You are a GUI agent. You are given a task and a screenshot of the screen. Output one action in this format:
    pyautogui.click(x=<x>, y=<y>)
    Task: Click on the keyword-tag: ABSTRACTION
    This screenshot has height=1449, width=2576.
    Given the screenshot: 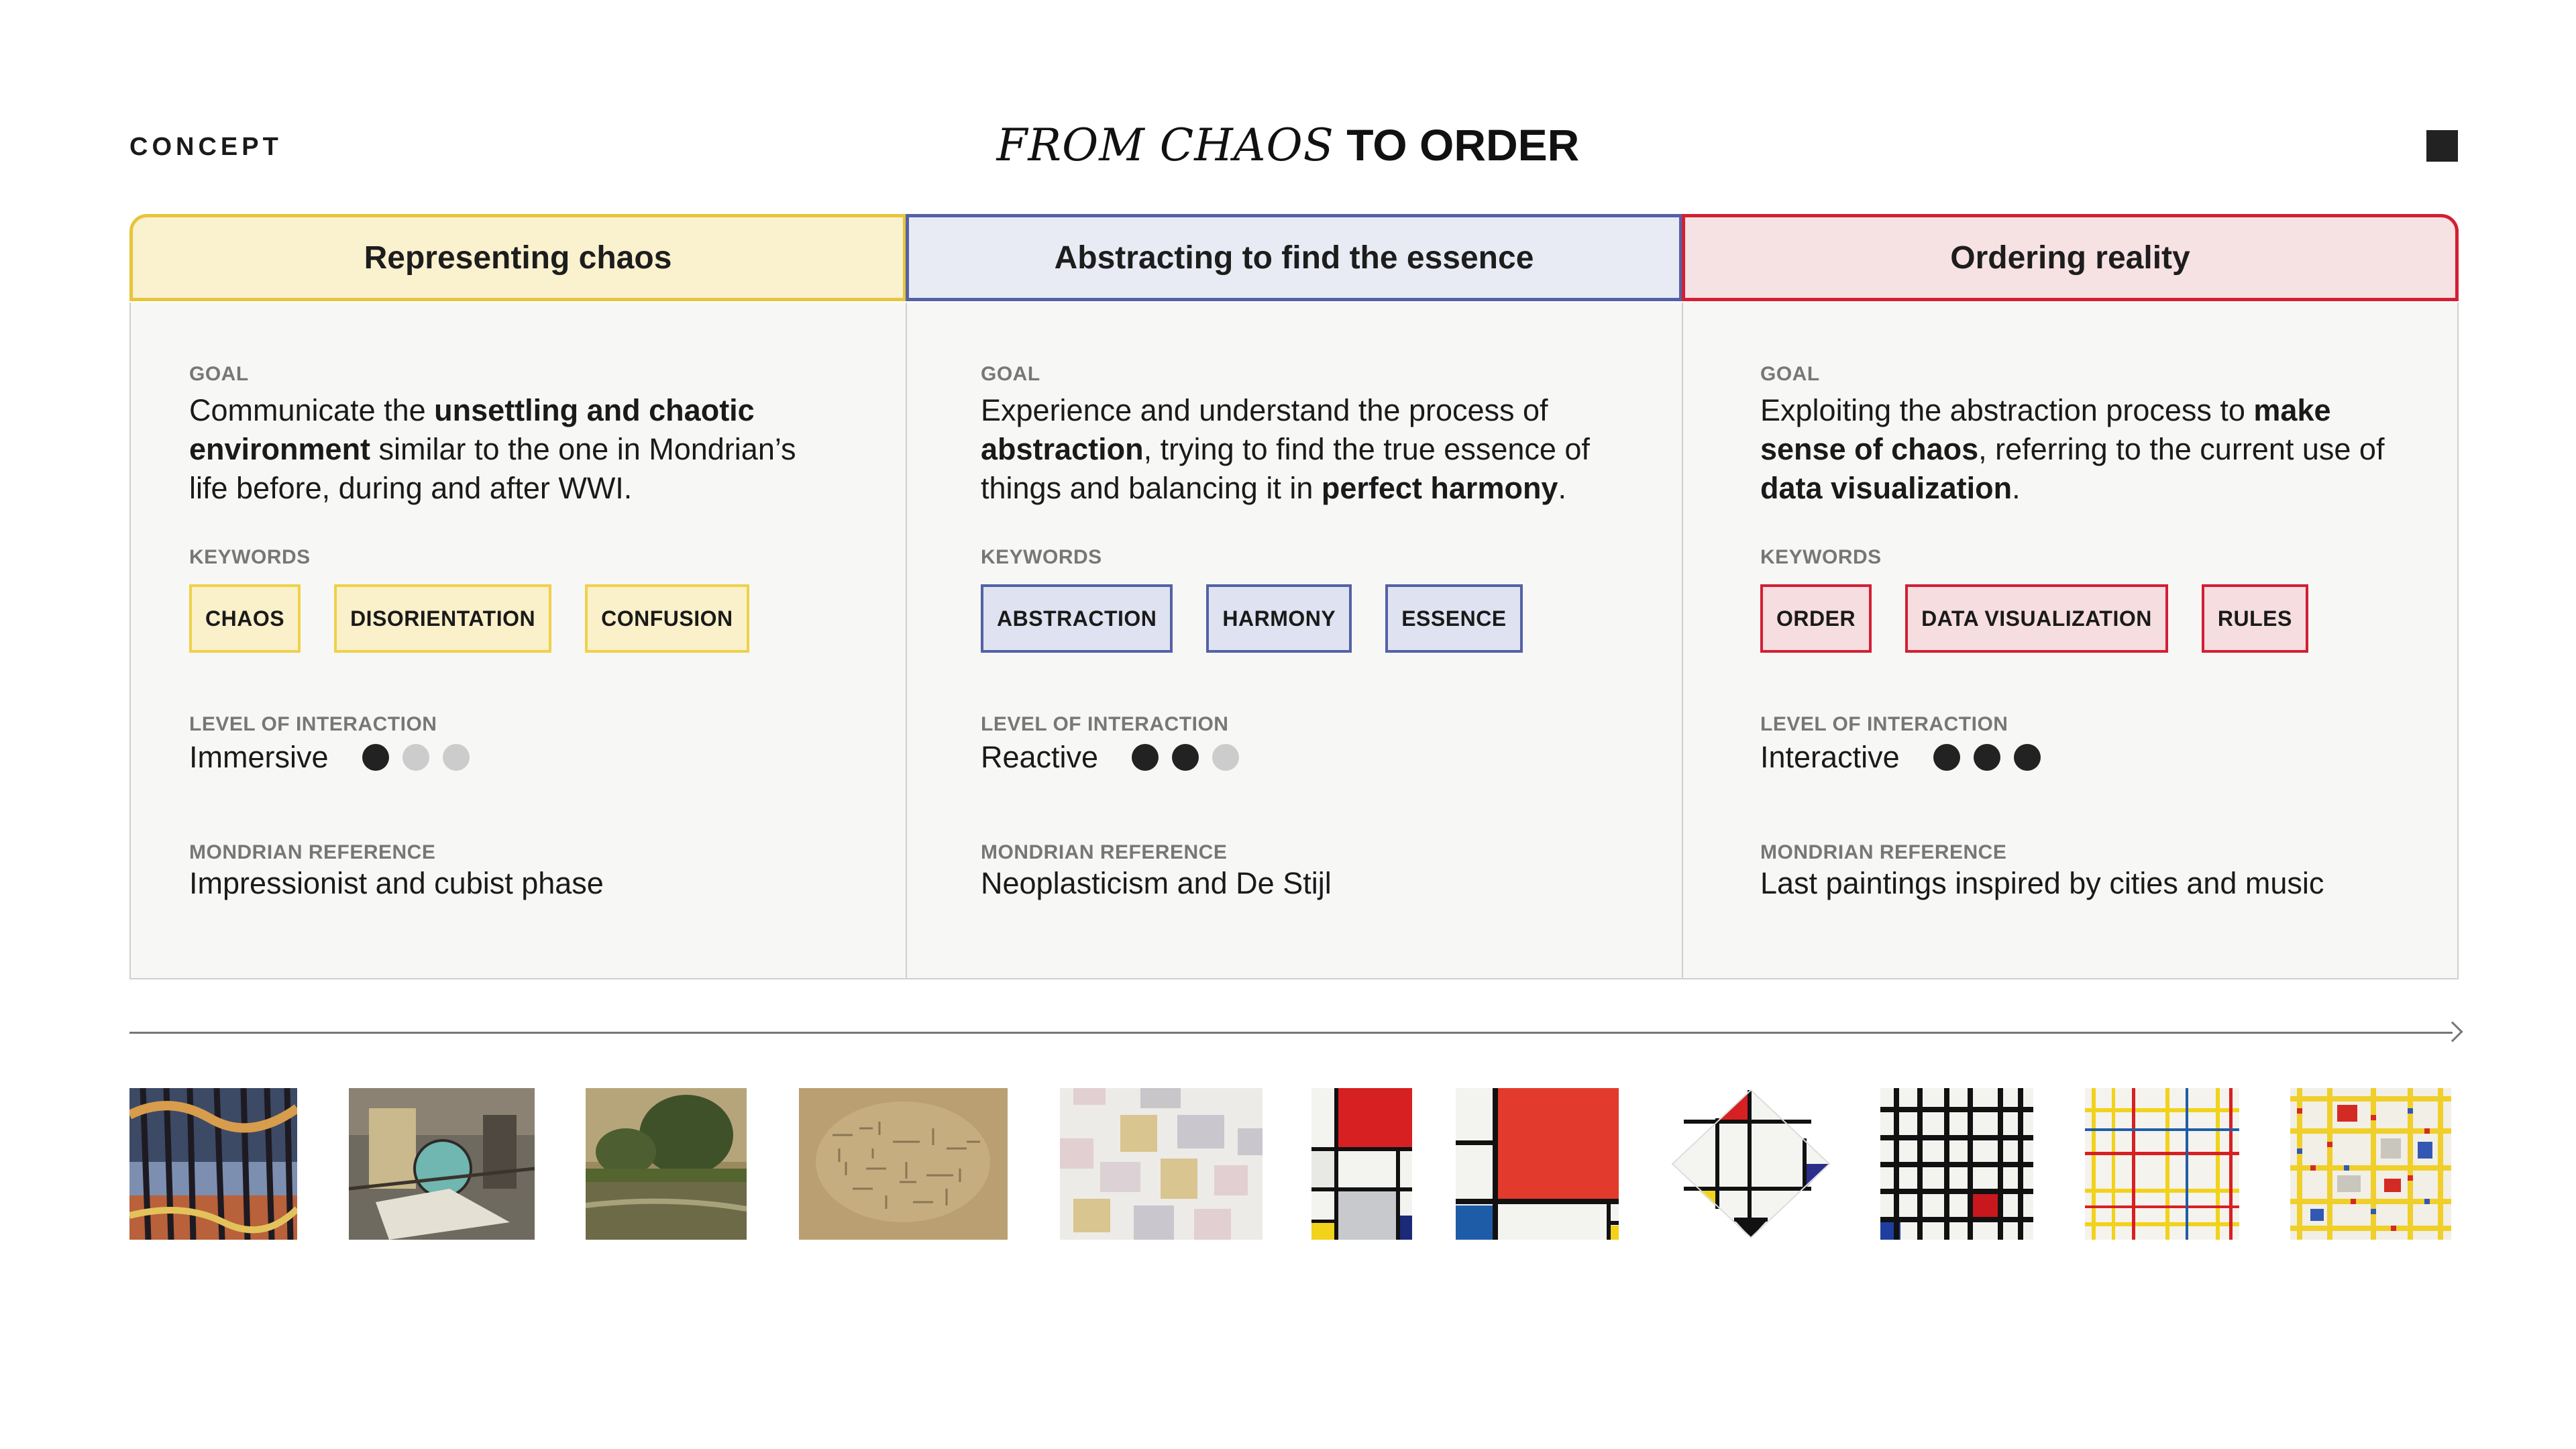 What is the action you would take?
    pyautogui.click(x=1077, y=618)
    